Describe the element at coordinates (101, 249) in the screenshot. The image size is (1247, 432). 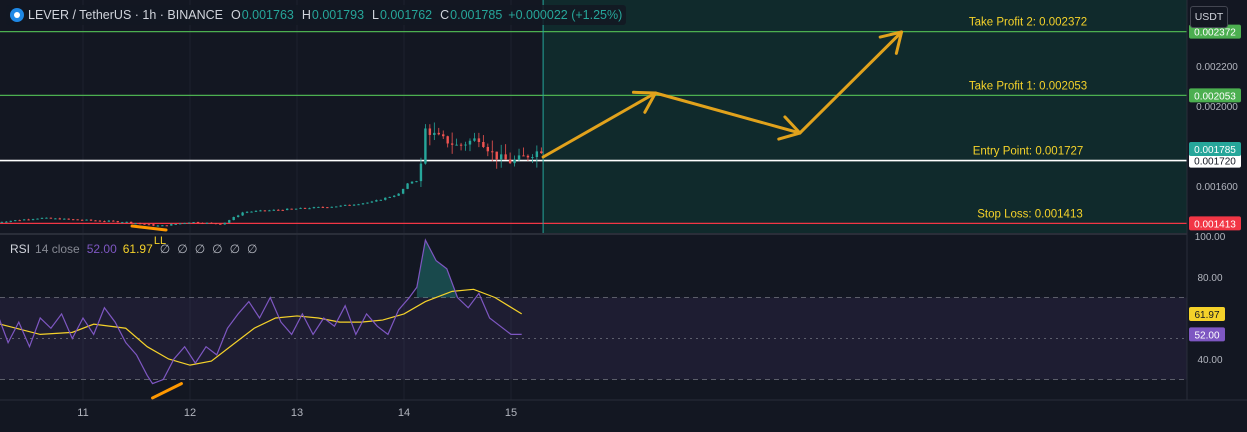
I see `rsi-legend-value: 52.00` at that location.